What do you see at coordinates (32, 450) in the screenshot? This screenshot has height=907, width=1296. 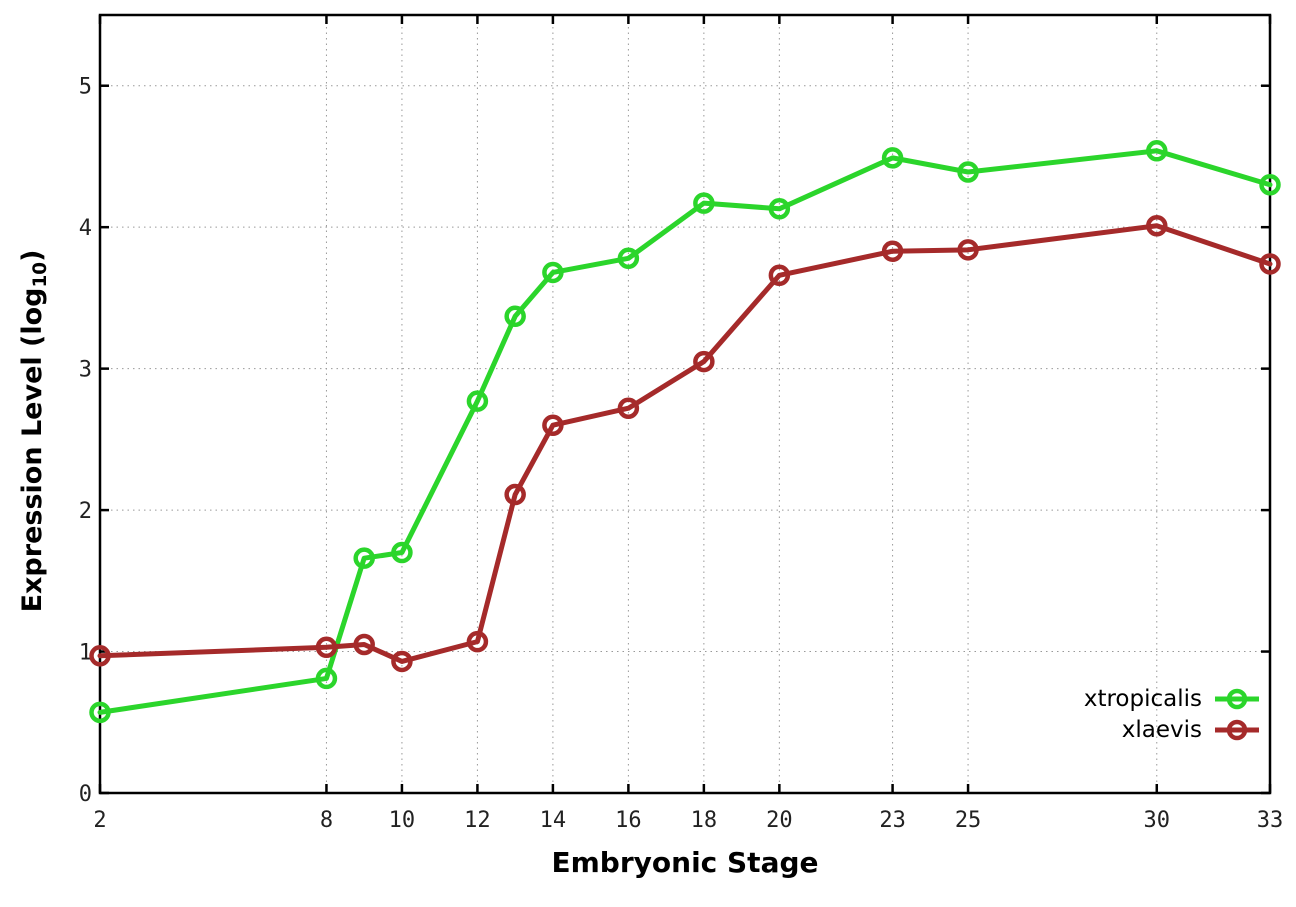 I see `y-axis-title-text: Expression Level (log` at bounding box center [32, 450].